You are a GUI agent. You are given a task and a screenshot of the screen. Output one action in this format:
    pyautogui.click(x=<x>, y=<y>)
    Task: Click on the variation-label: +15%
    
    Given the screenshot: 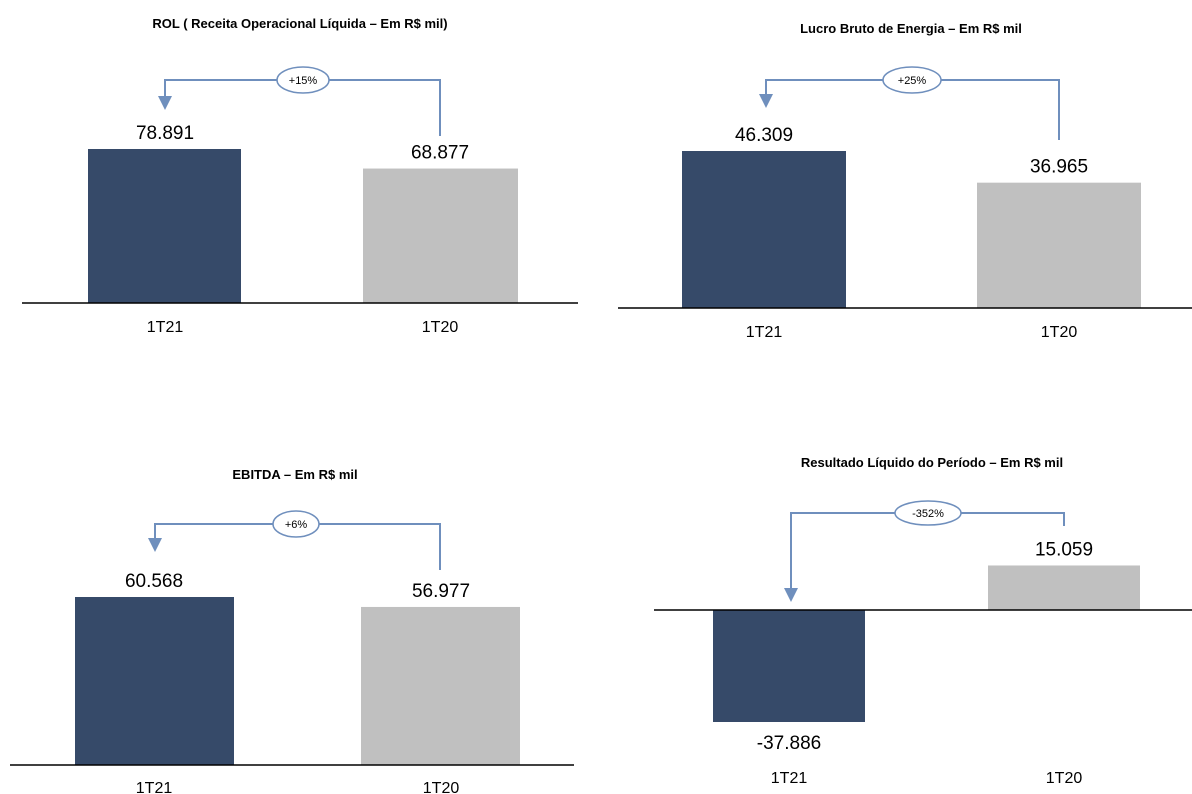 What is the action you would take?
    pyautogui.click(x=303, y=81)
    